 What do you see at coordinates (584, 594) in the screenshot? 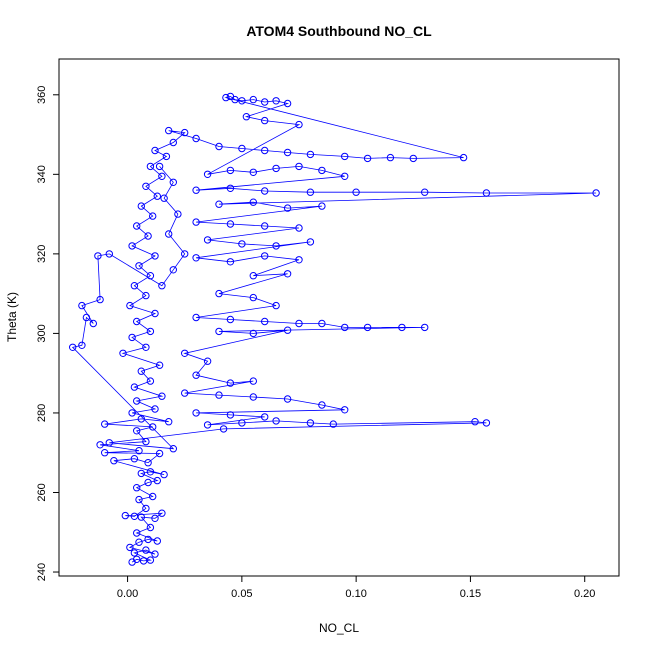
I see `x-tick-label: 0.20` at bounding box center [584, 594].